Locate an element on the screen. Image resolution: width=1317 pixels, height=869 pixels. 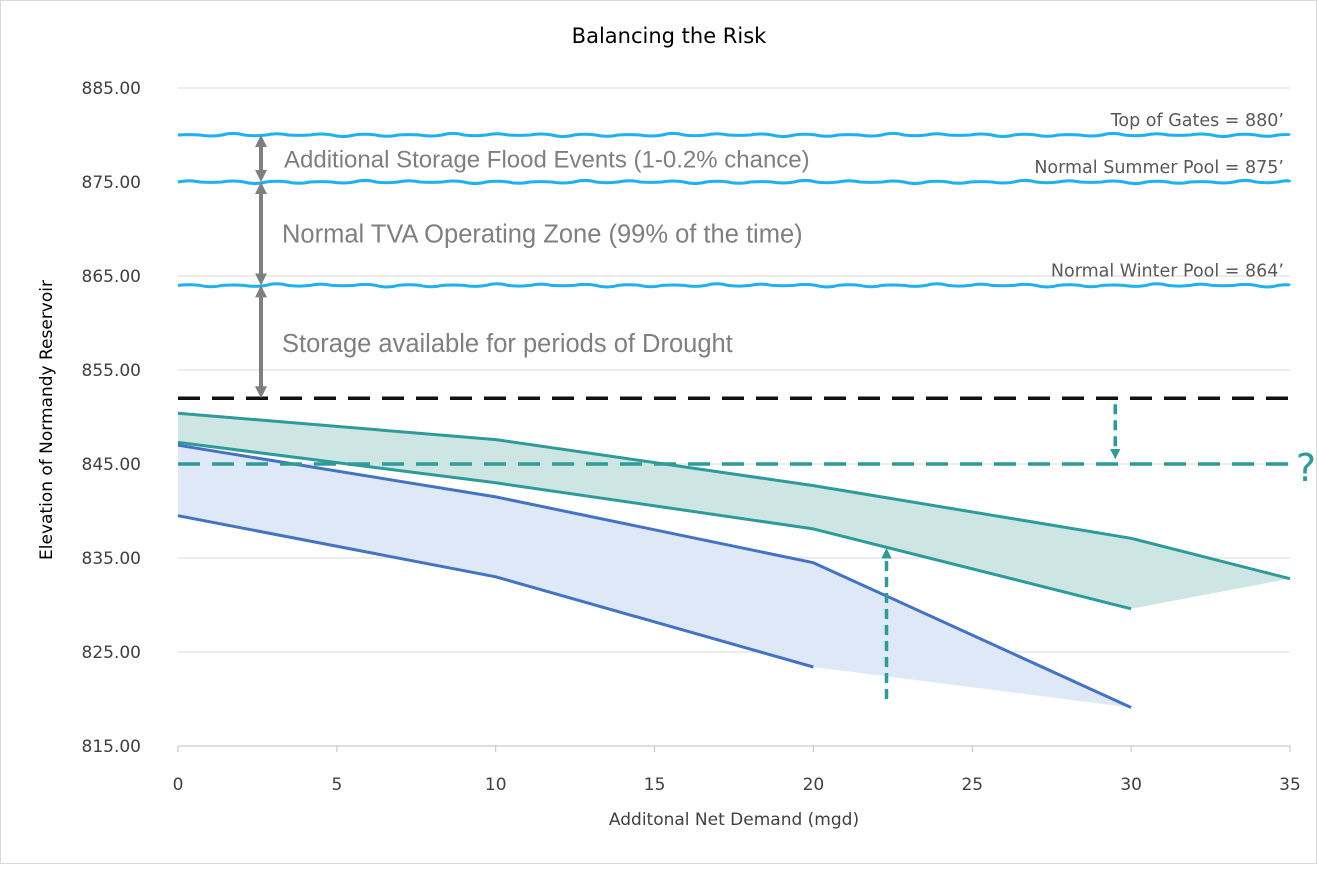
annotation-text-2: Storage available for periods of Drought is located at coordinates (507, 344).